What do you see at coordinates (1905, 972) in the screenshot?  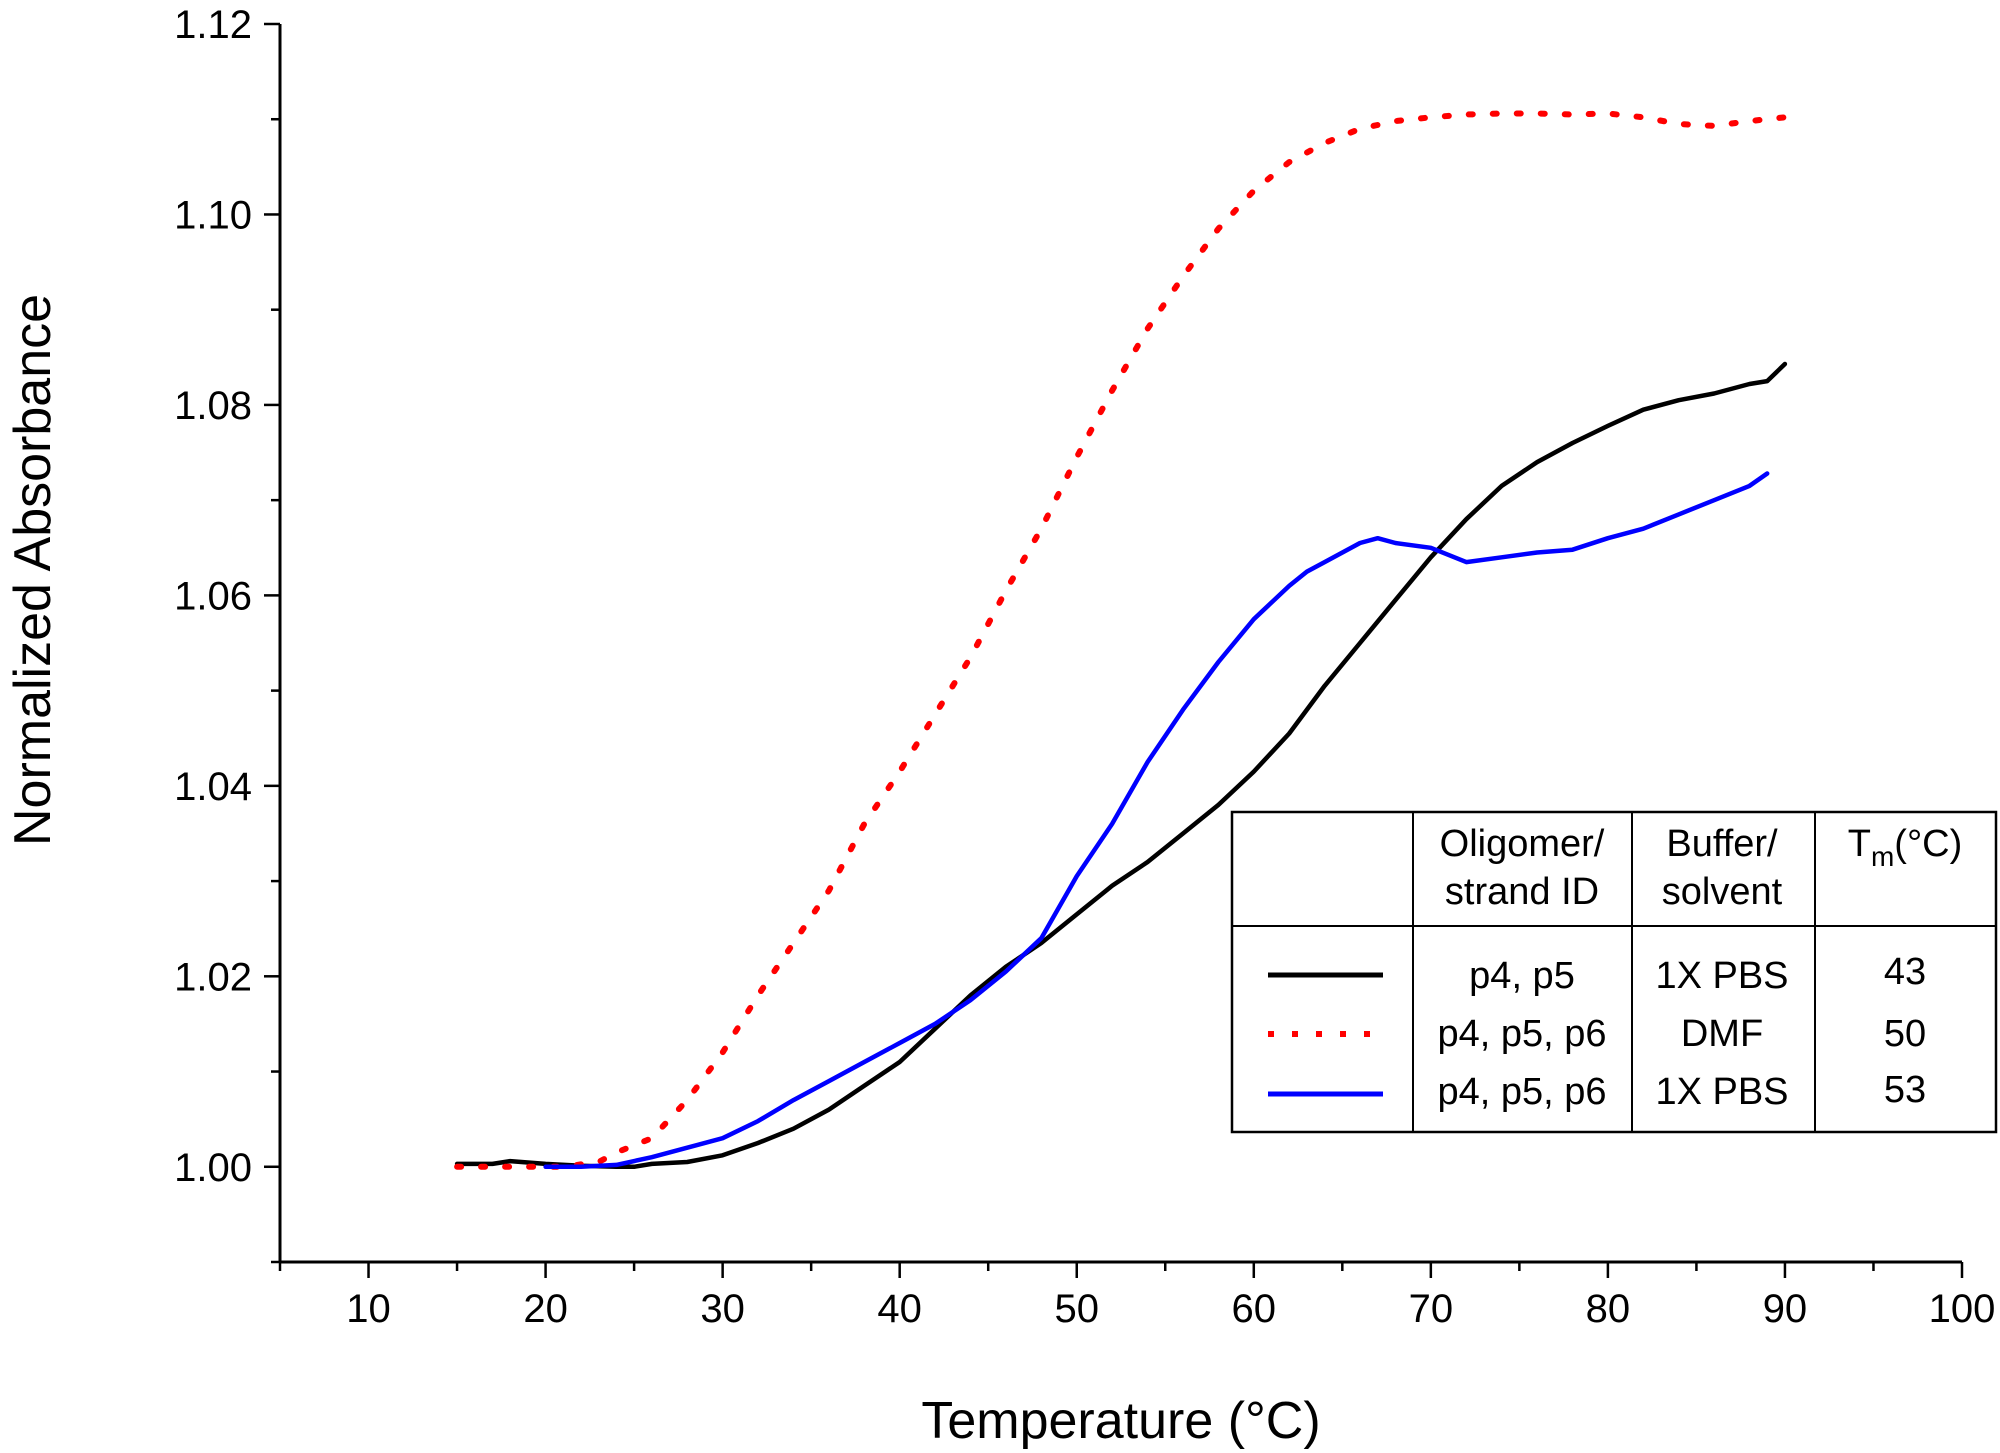 I see `legend-row1-tm: 43` at bounding box center [1905, 972].